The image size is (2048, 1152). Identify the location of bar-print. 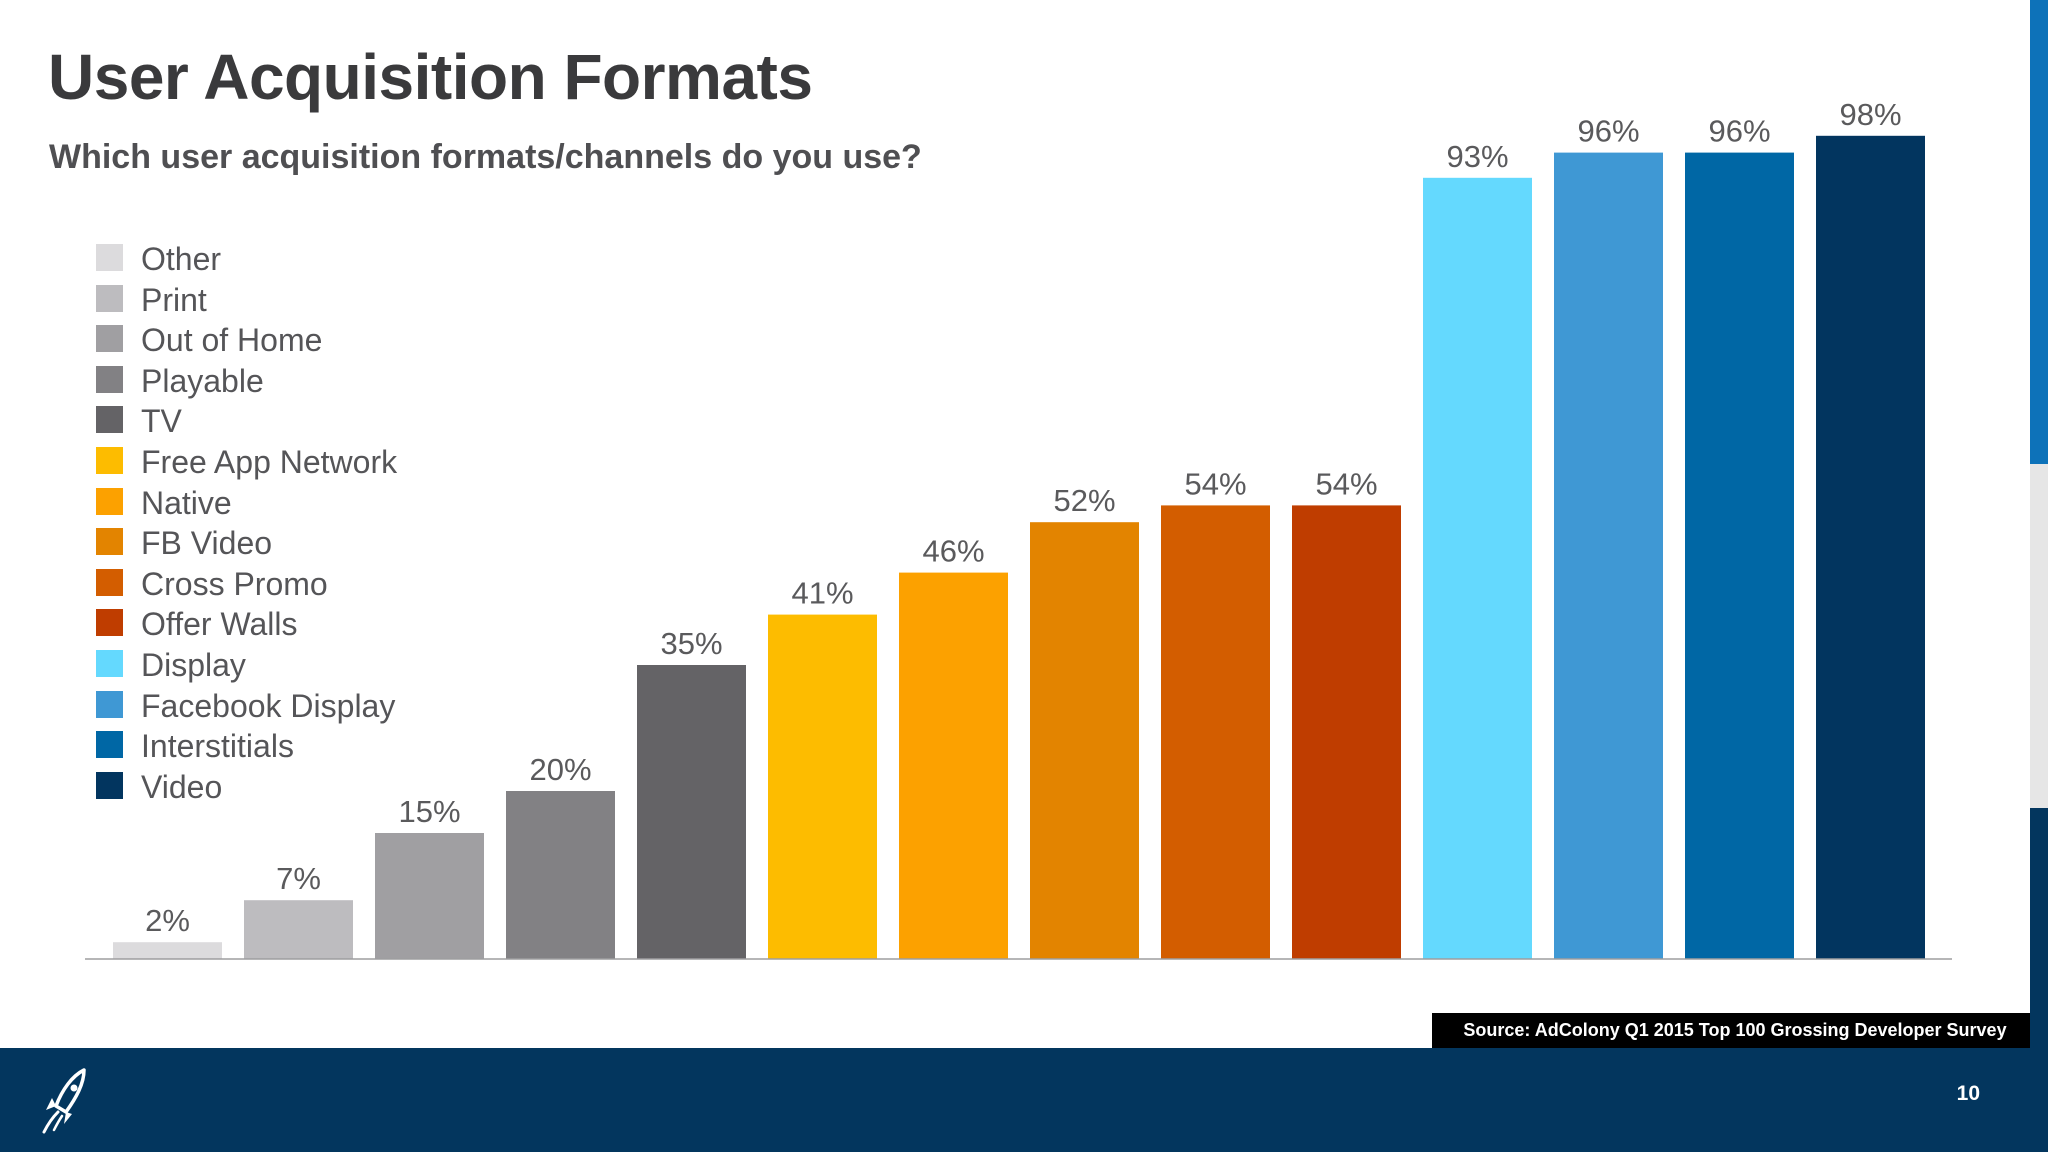
(298, 929).